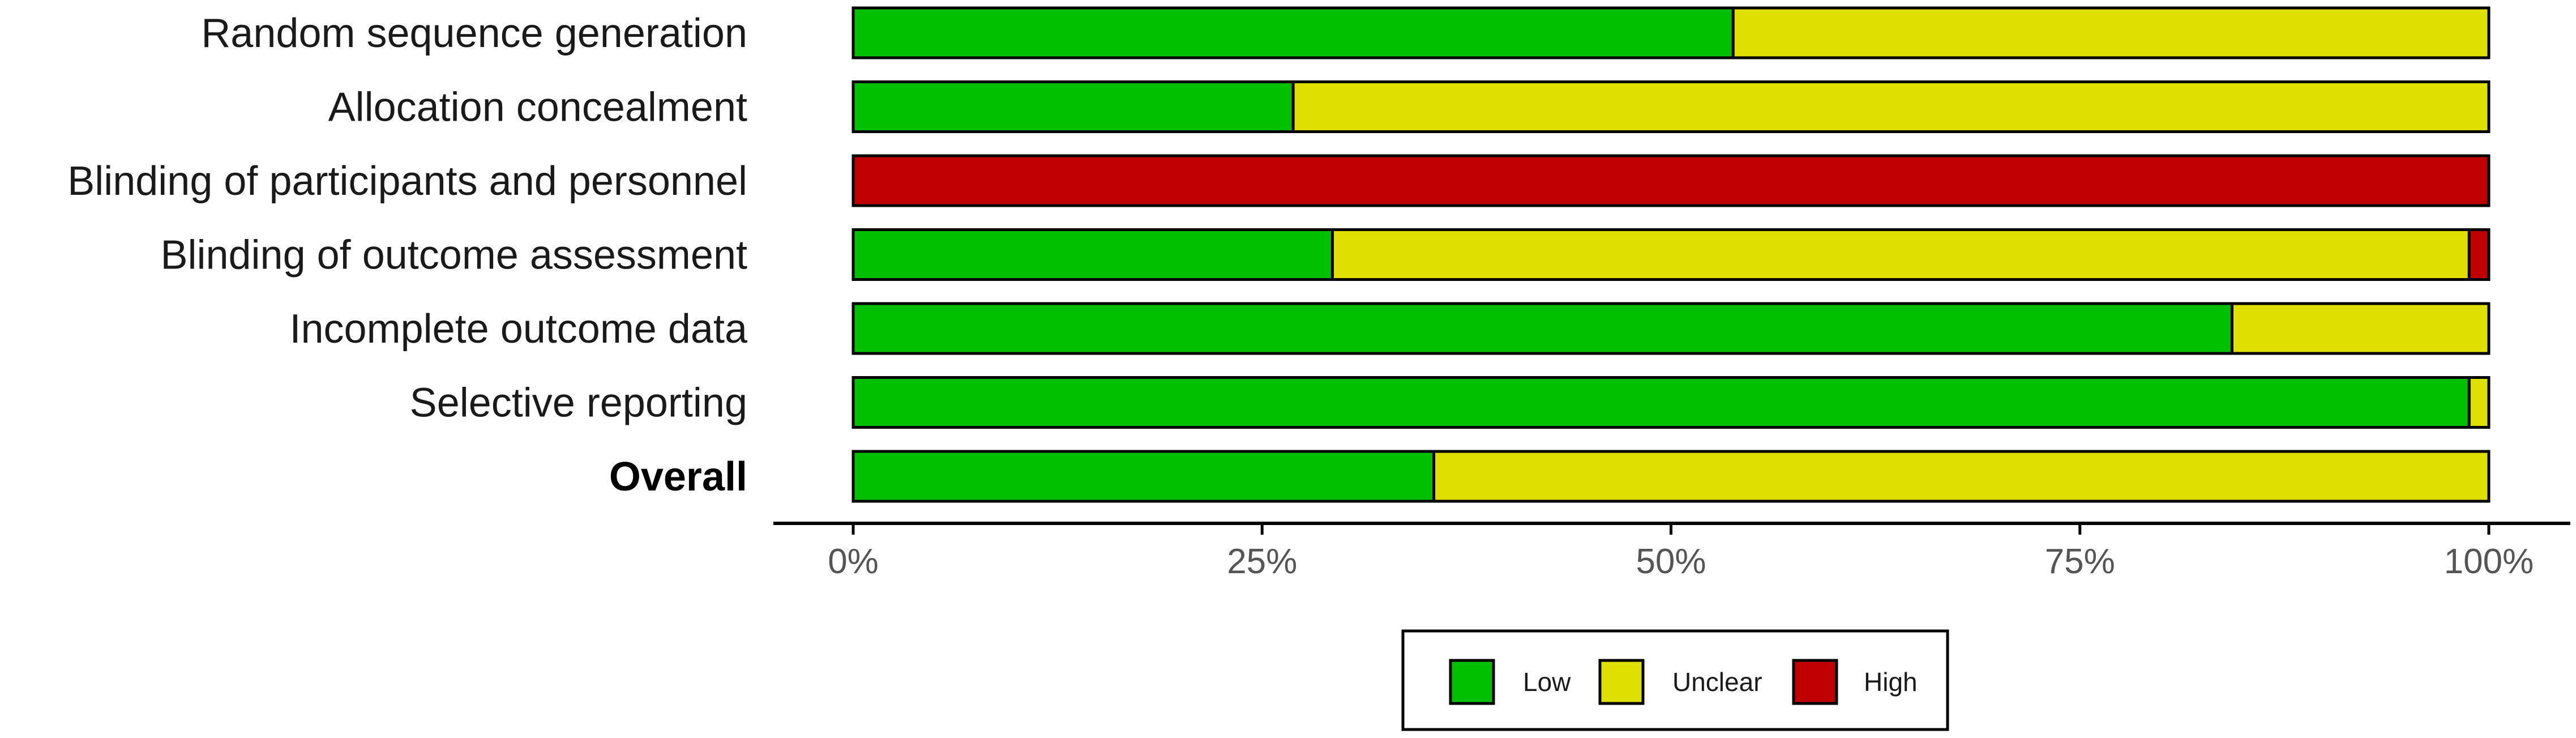 The image size is (2576, 738). I want to click on bar-selective-reporting-unclear, so click(2479, 402).